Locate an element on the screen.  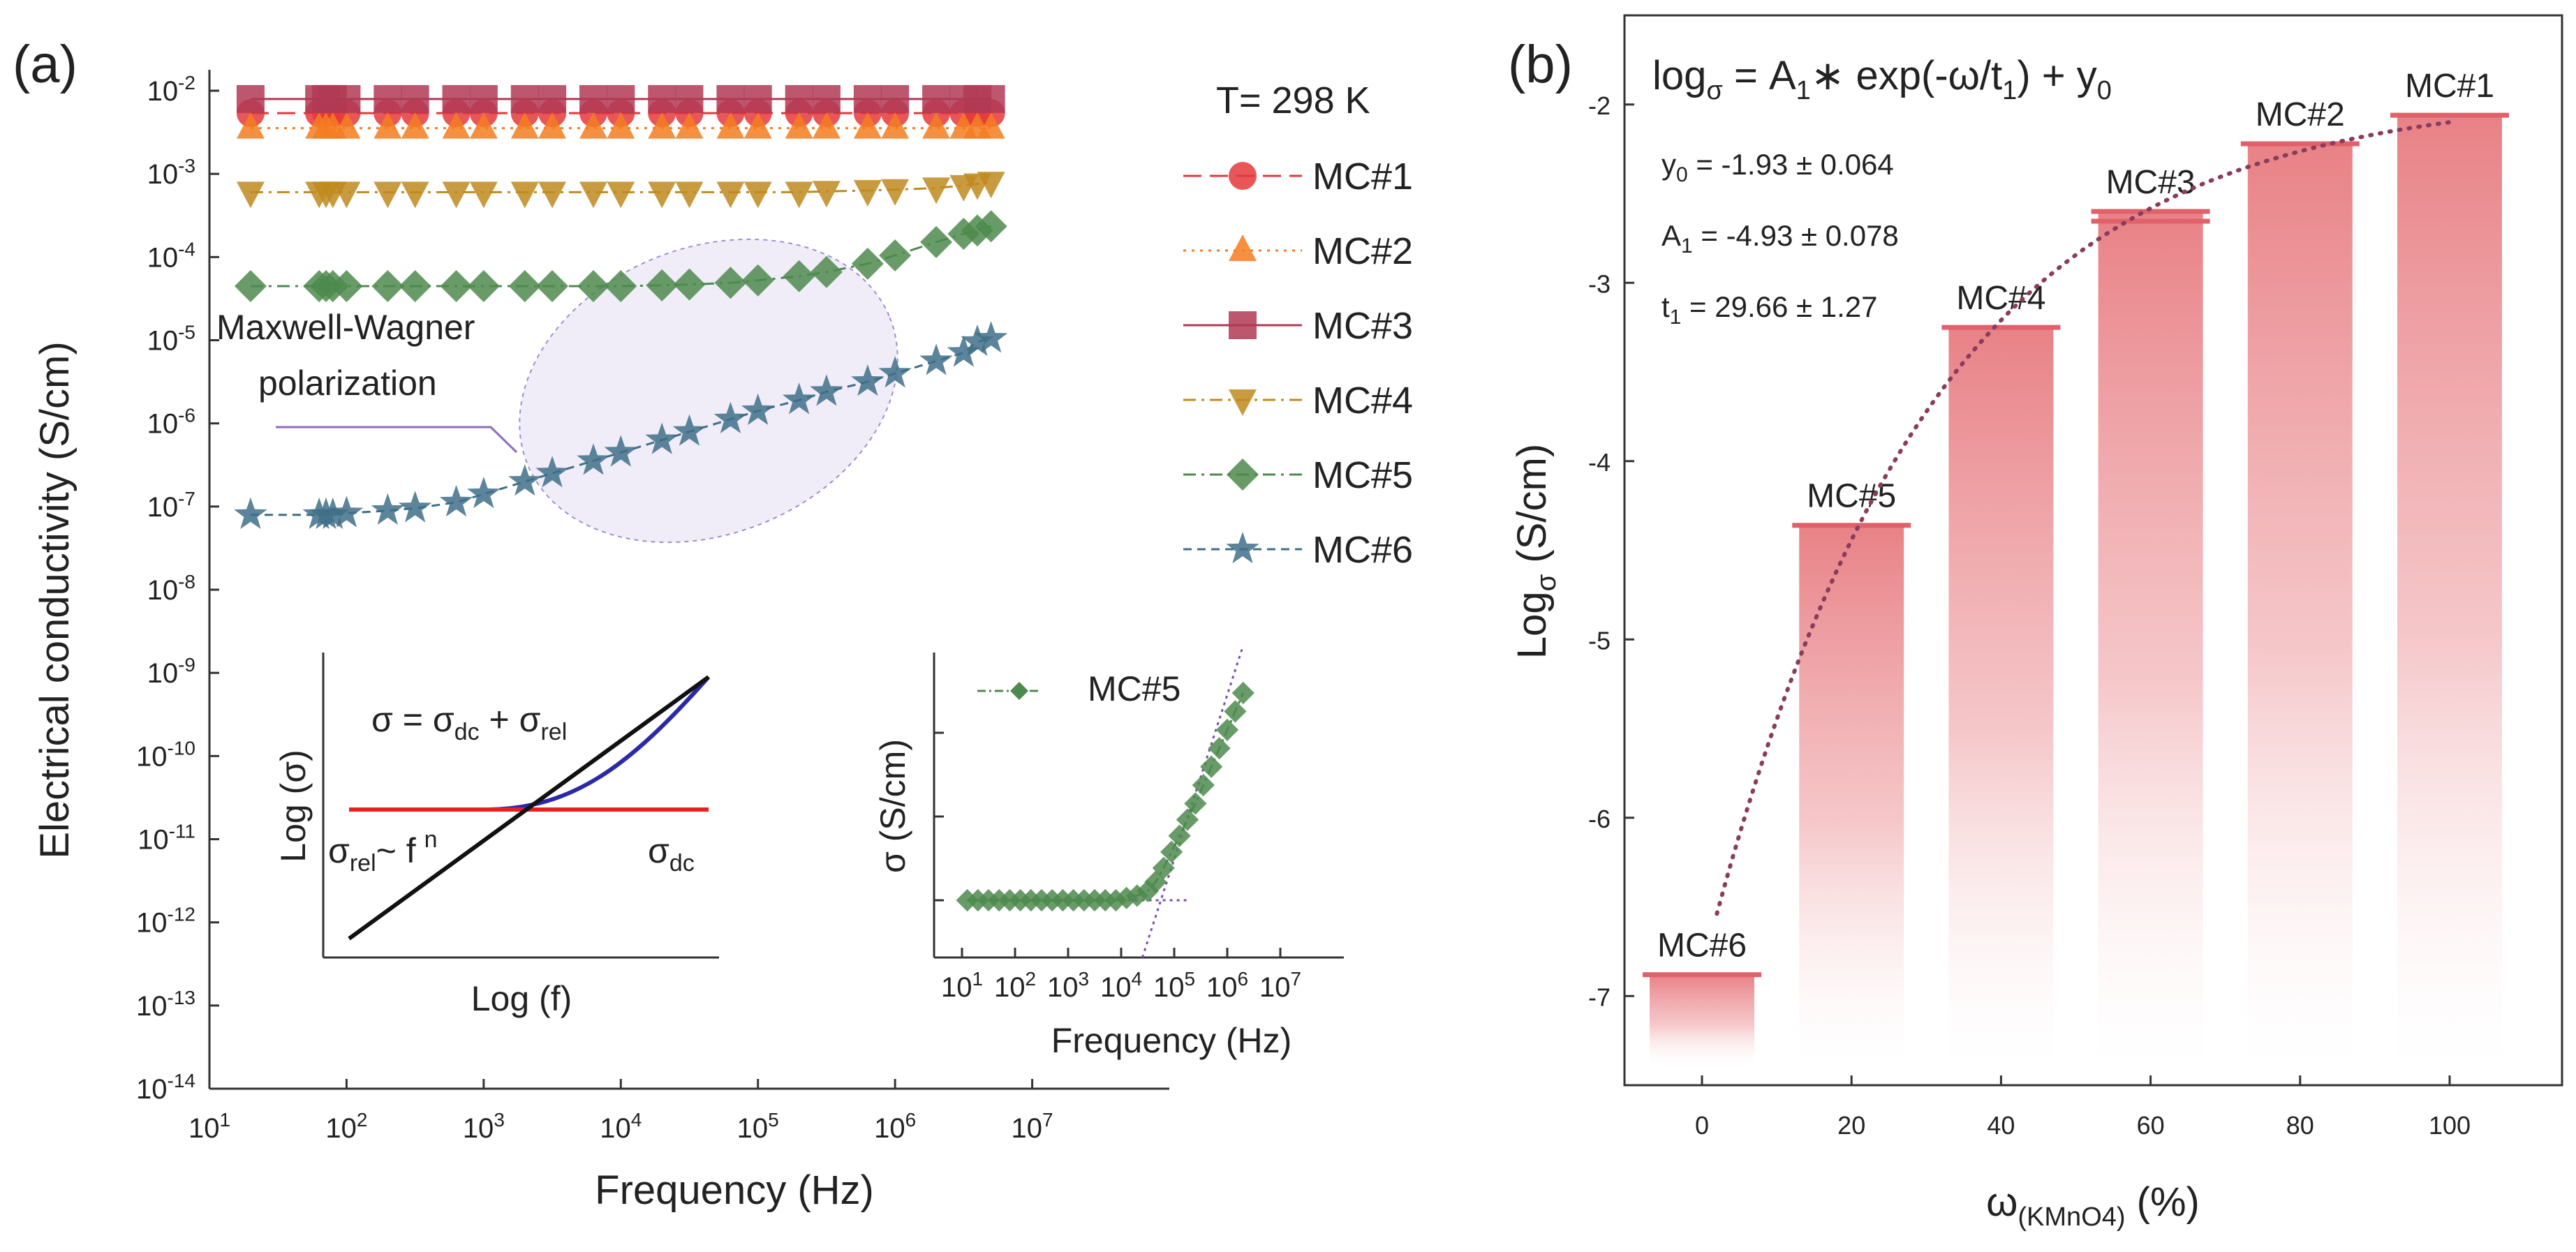
x-tick-label: 10² is located at coordinates (346, 1126).